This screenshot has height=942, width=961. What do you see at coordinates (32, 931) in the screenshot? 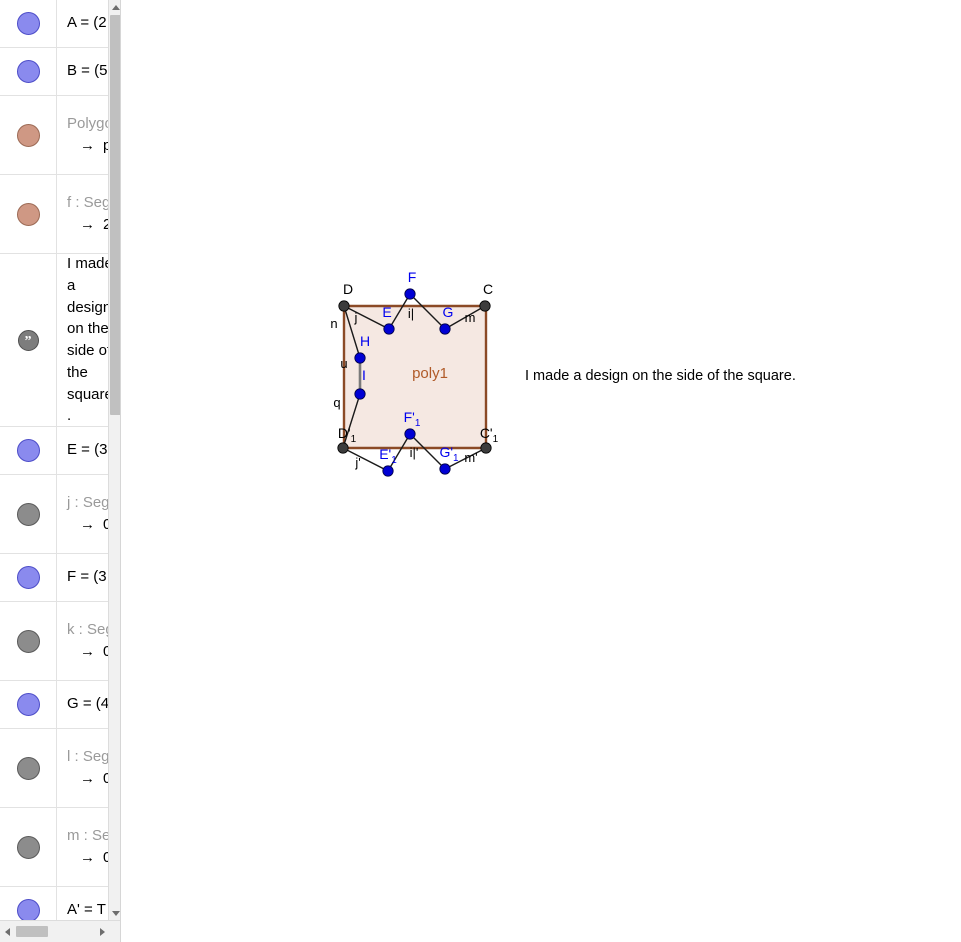
I see `horizontal-scrollbar-thumb` at bounding box center [32, 931].